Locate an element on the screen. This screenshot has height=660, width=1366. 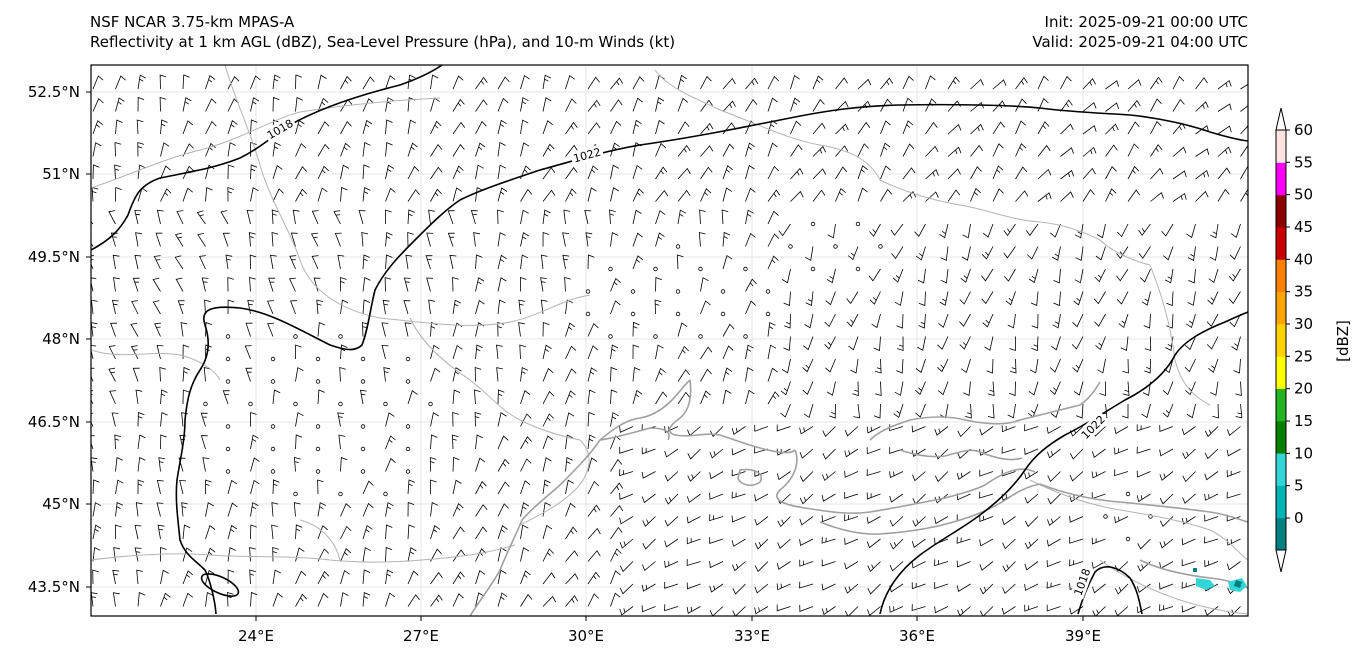
colorbar-tick-label: 25 is located at coordinates (1303, 356).